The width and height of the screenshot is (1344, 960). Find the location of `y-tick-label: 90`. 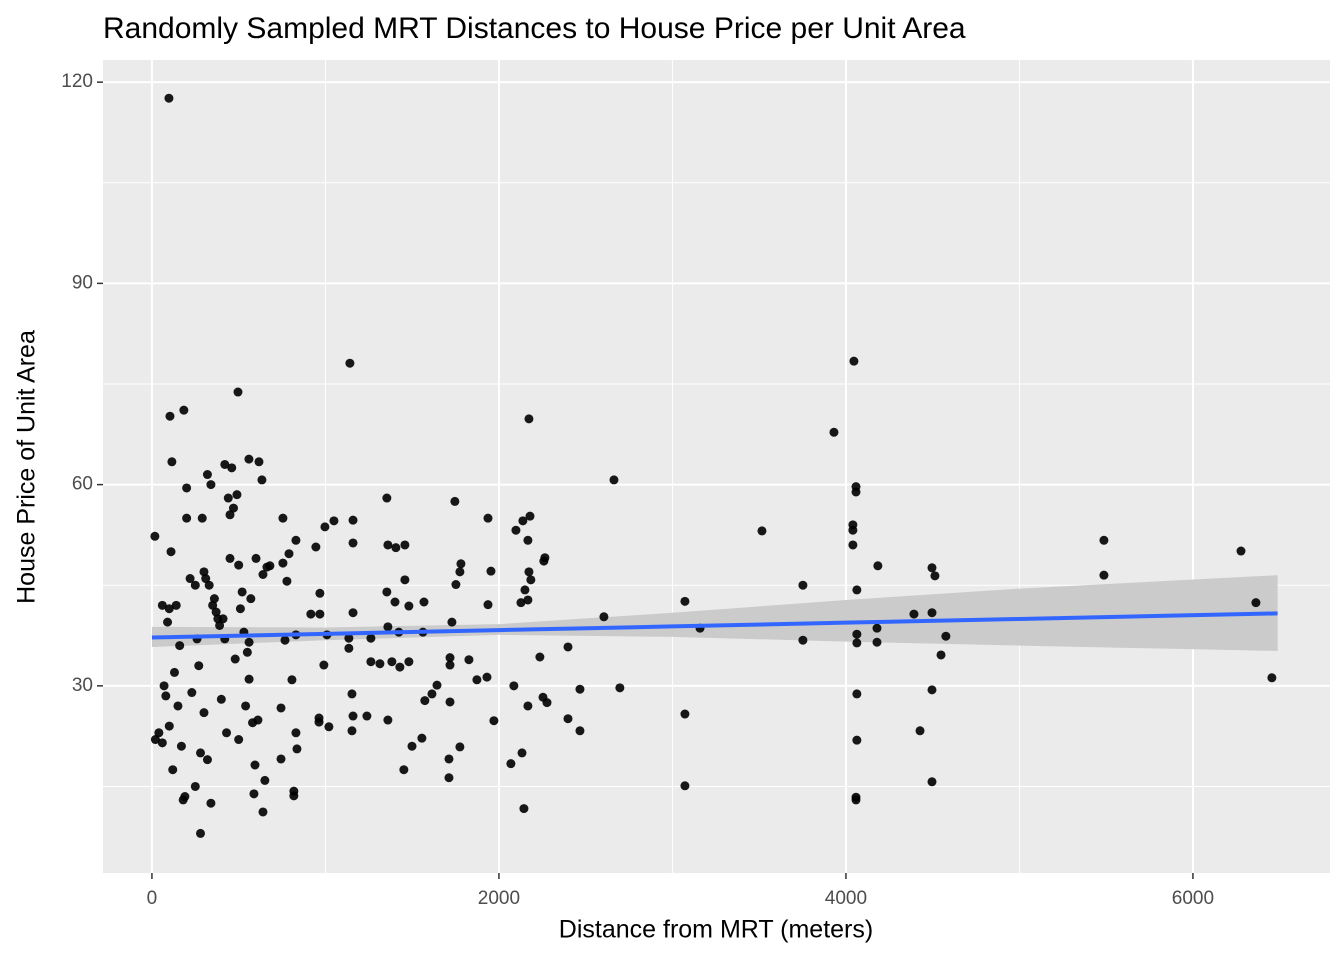

y-tick-label: 90 is located at coordinates (82, 282).